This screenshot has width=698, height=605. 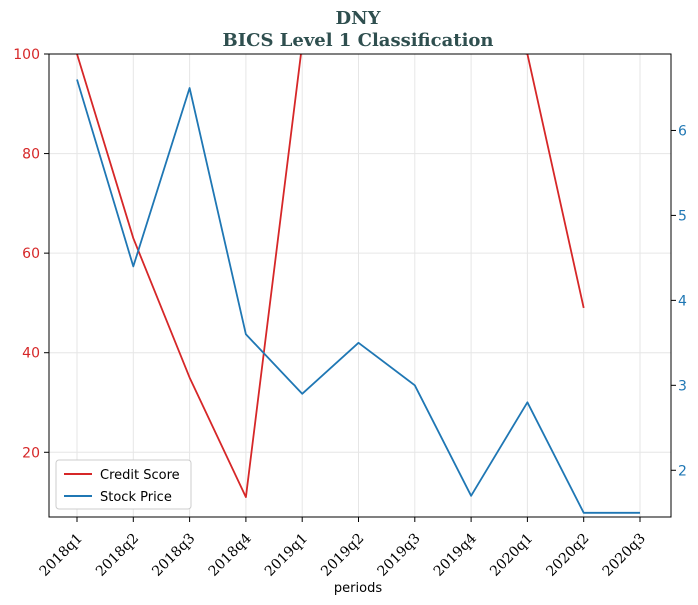 I want to click on right-y-tick-label: 3, so click(x=682, y=386).